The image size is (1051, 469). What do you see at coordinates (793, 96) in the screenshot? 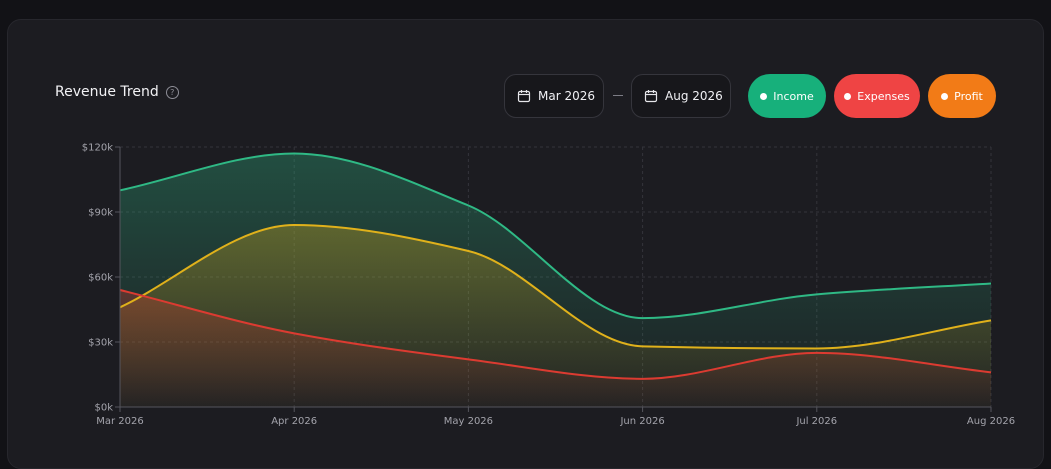
I see `legend-income-label: Income` at bounding box center [793, 96].